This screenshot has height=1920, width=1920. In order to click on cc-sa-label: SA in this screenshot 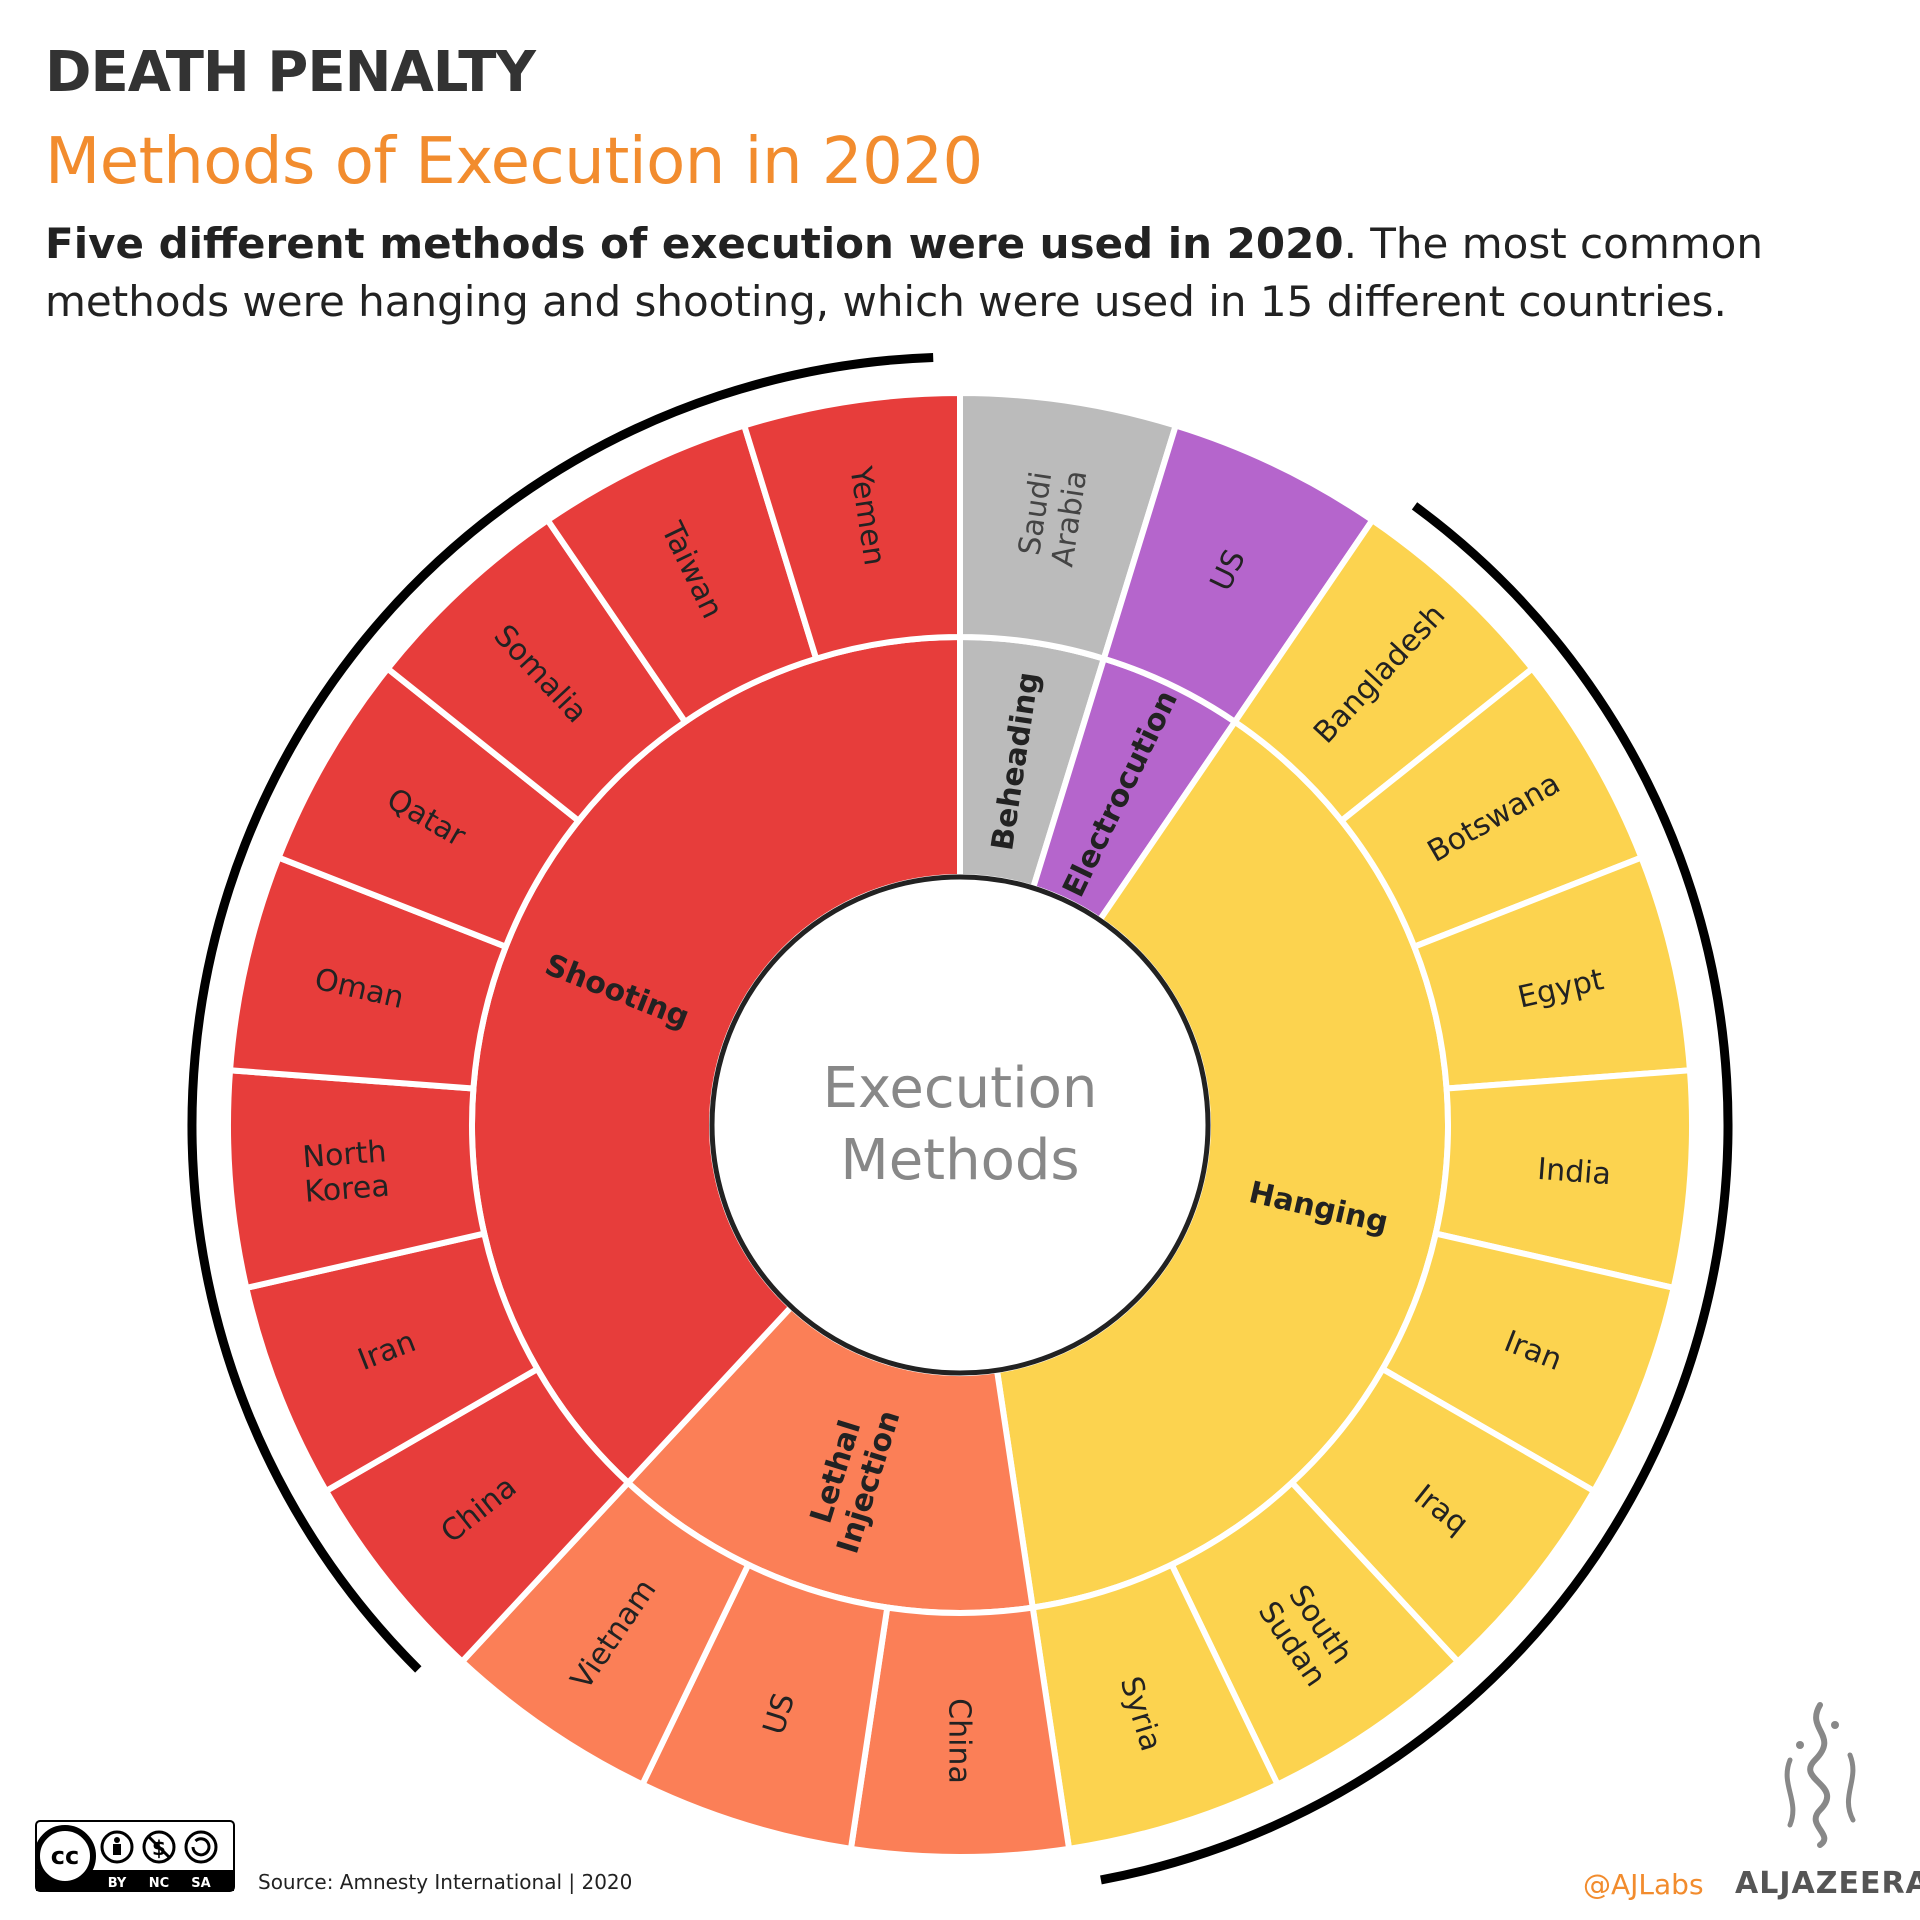, I will do `click(200, 1883)`.